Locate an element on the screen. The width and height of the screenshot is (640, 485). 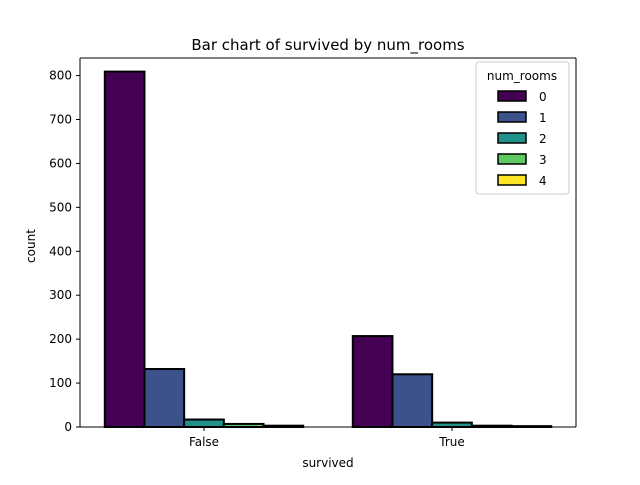
y-tick-label: 400 is located at coordinates (60, 251).